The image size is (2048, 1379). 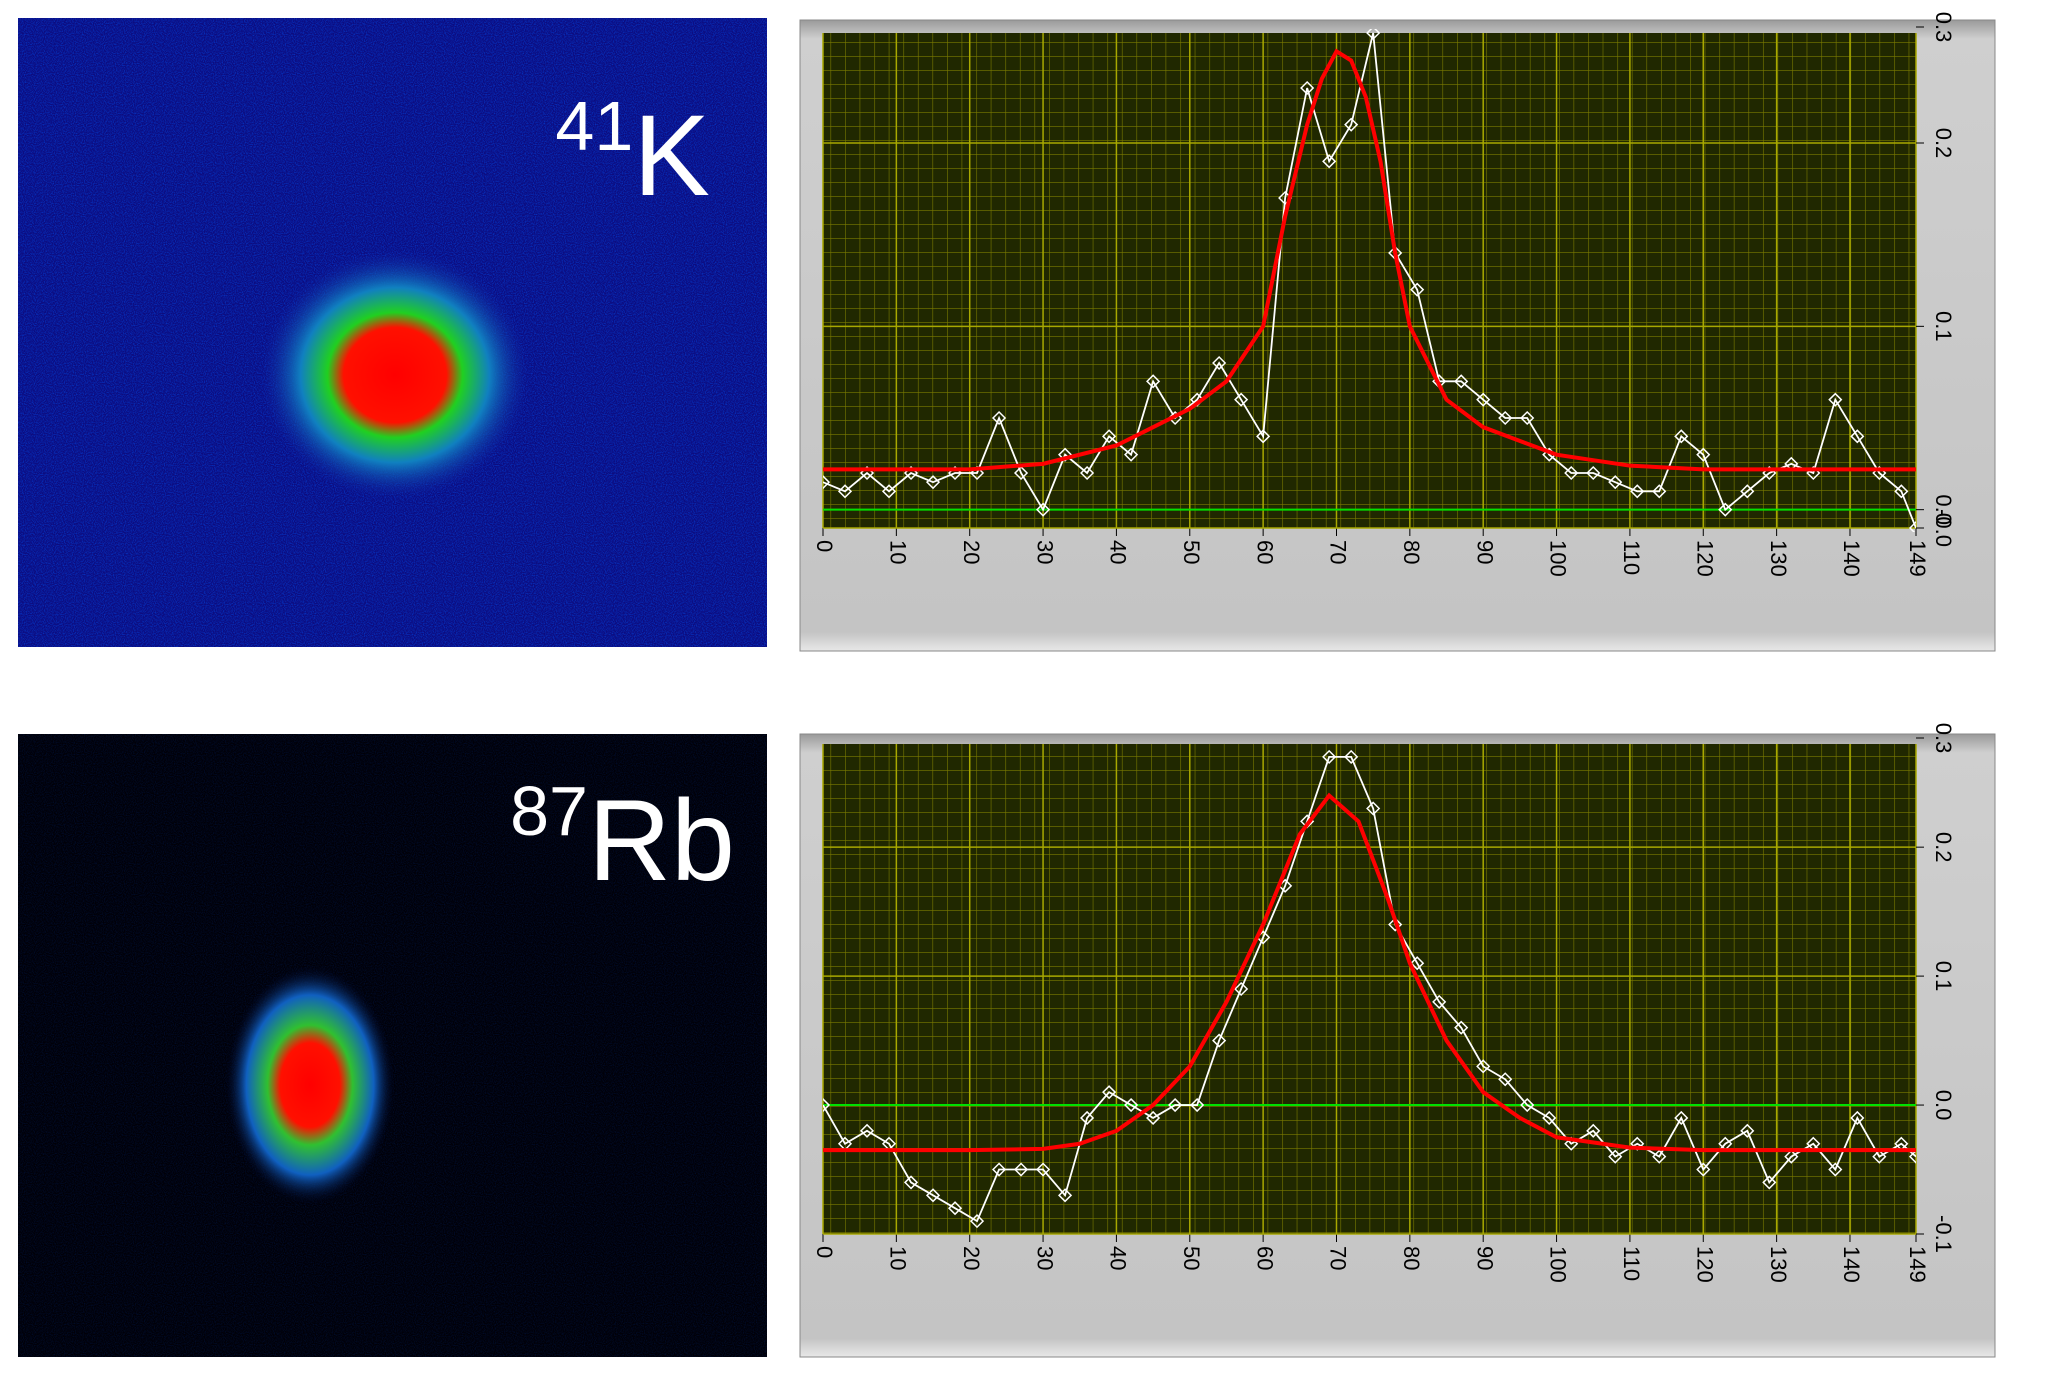 I want to click on y-tick-label: 0.3, so click(x=1943, y=27).